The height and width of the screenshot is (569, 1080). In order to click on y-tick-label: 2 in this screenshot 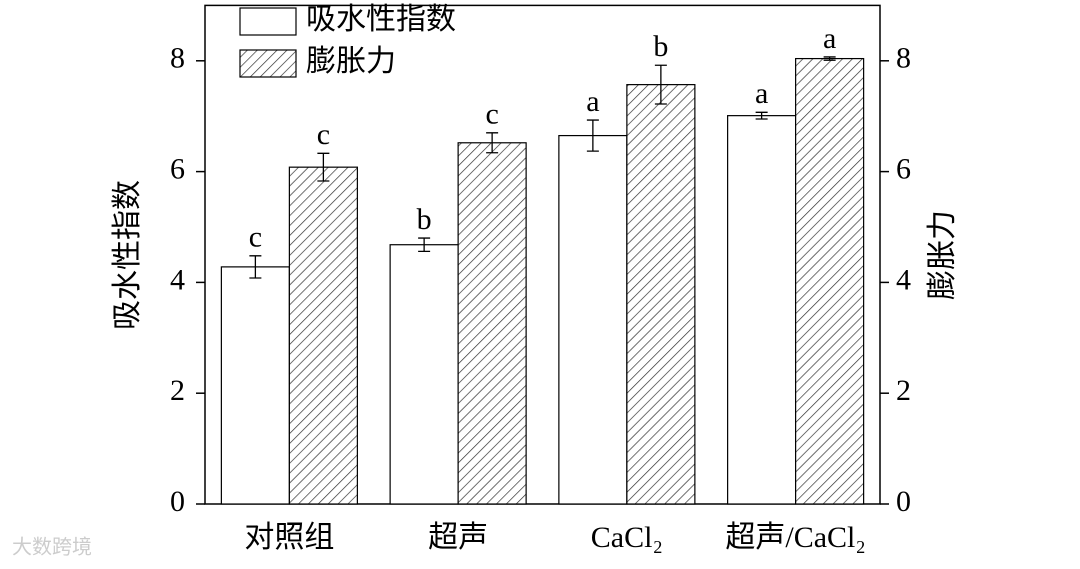, I will do `click(177, 390)`.